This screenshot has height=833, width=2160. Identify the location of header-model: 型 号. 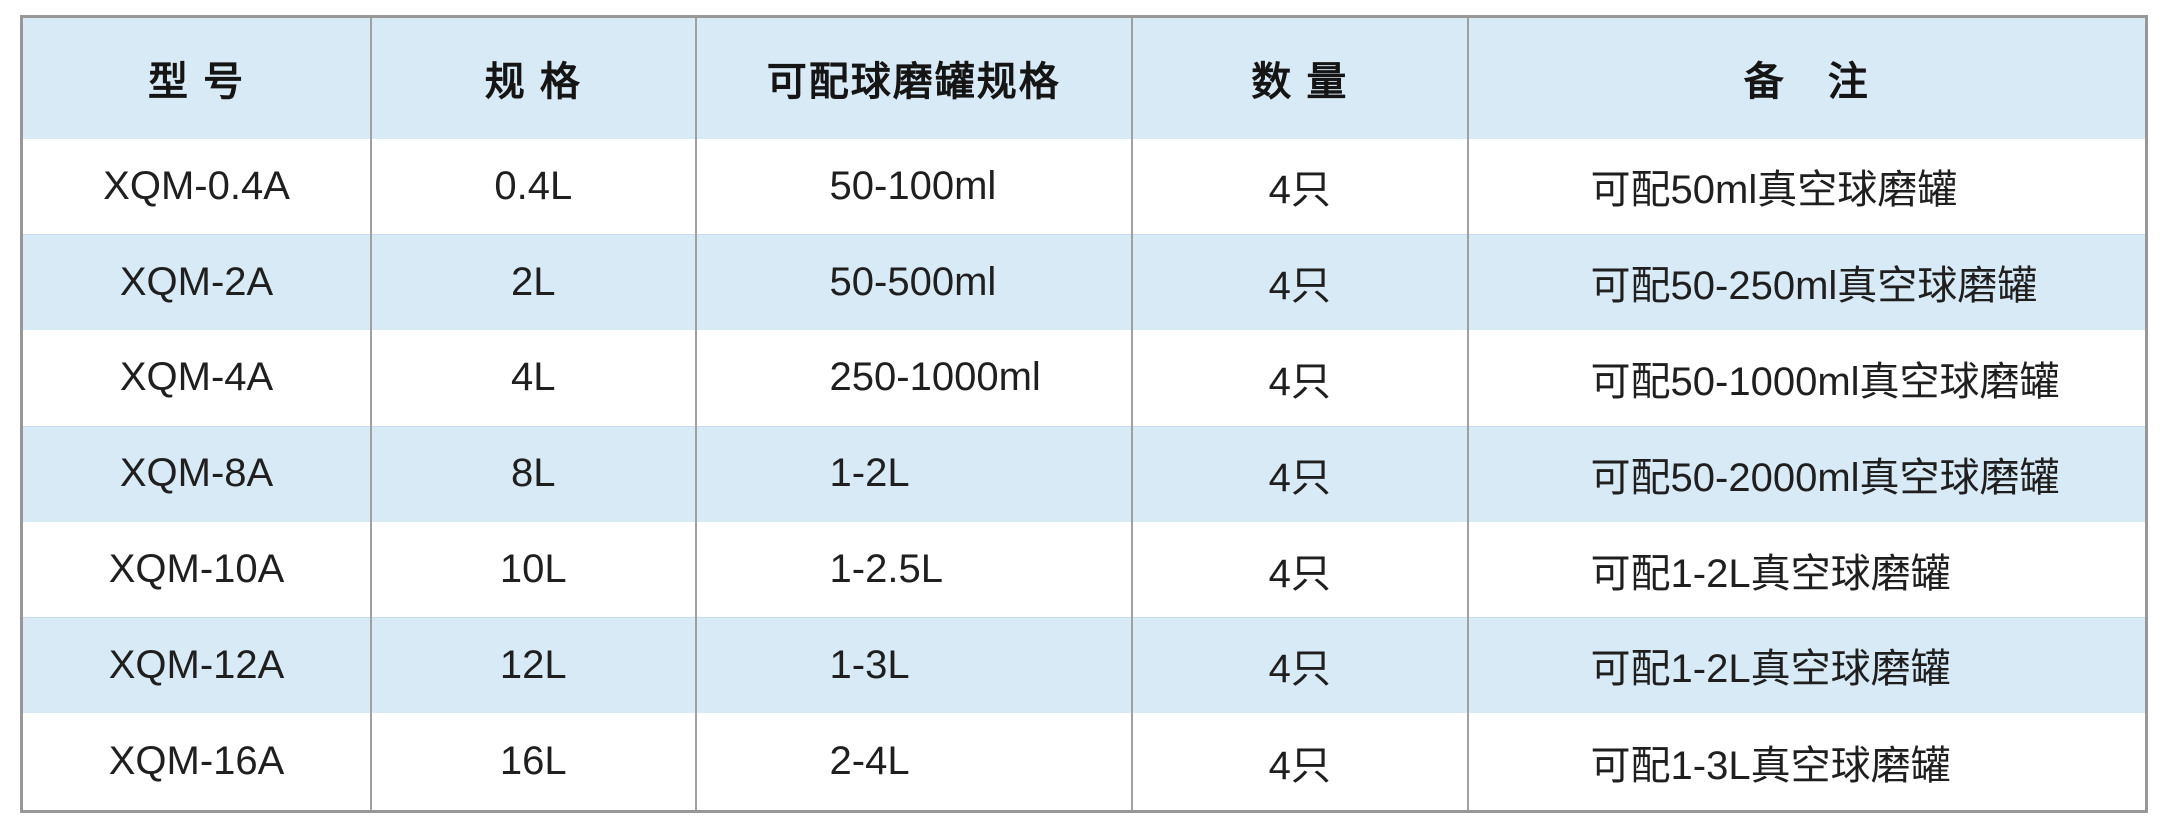
(196, 82).